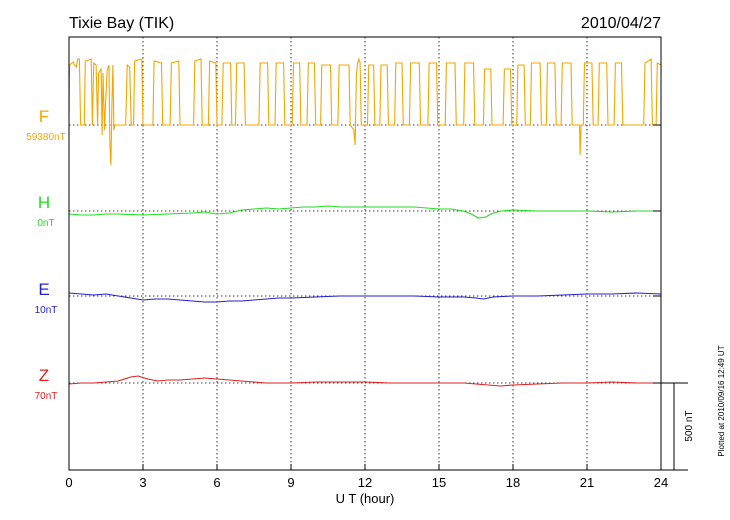 The image size is (730, 520). I want to click on series-f-name: F, so click(44, 116).